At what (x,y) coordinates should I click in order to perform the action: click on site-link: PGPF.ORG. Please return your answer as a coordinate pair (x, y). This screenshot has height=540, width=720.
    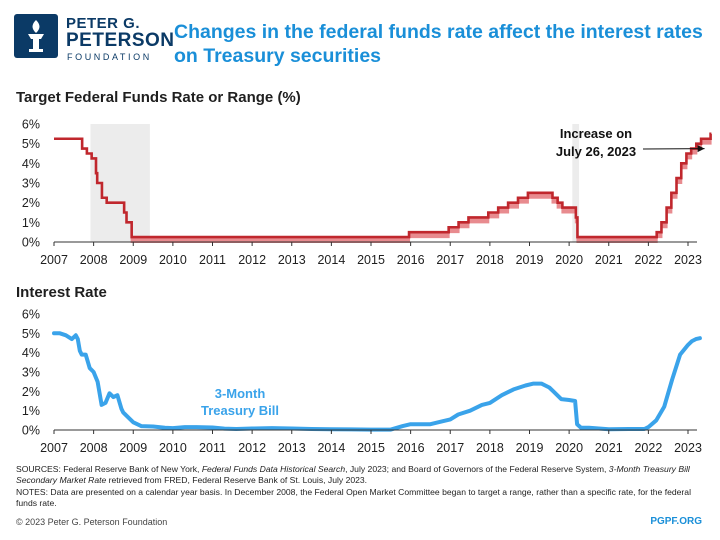
    Looking at the image, I should click on (676, 521).